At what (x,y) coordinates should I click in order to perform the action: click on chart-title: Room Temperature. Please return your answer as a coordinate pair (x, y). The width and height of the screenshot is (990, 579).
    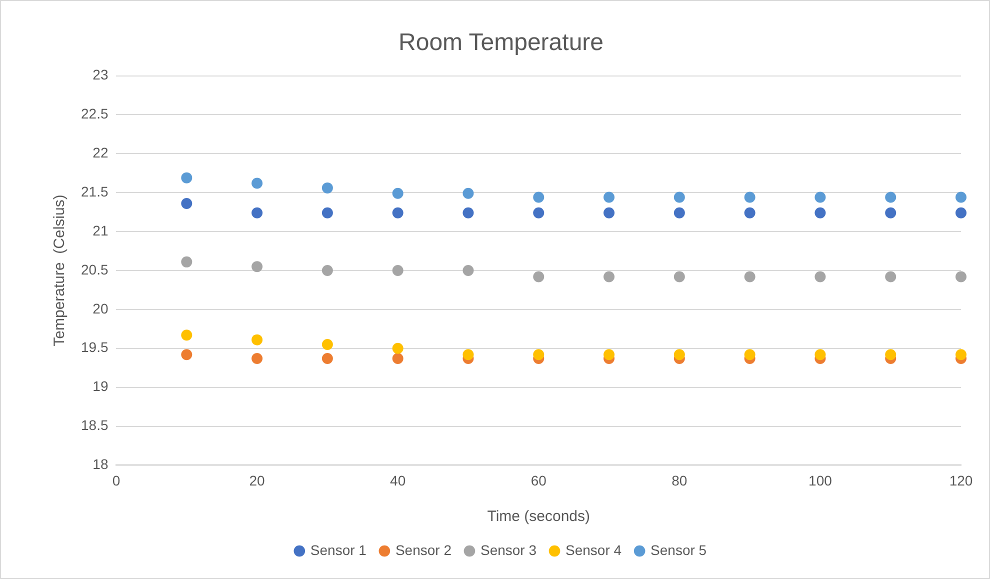
    Looking at the image, I should click on (501, 42).